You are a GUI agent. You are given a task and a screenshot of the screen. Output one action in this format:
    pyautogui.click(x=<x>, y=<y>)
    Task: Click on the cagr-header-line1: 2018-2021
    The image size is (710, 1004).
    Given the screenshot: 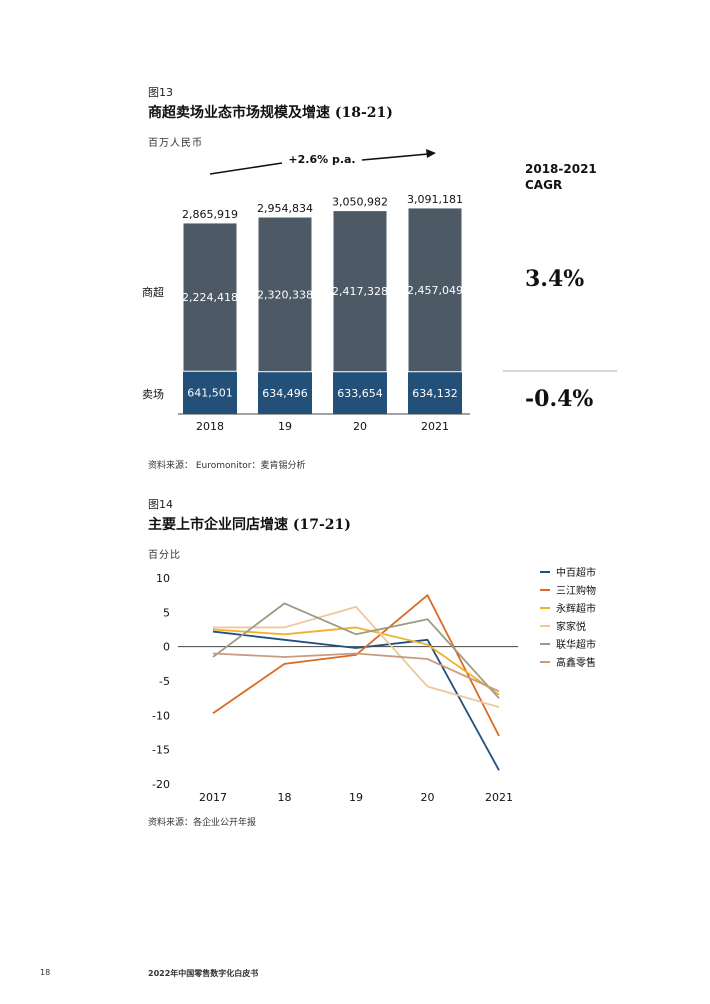 What is the action you would take?
    pyautogui.click(x=561, y=169)
    